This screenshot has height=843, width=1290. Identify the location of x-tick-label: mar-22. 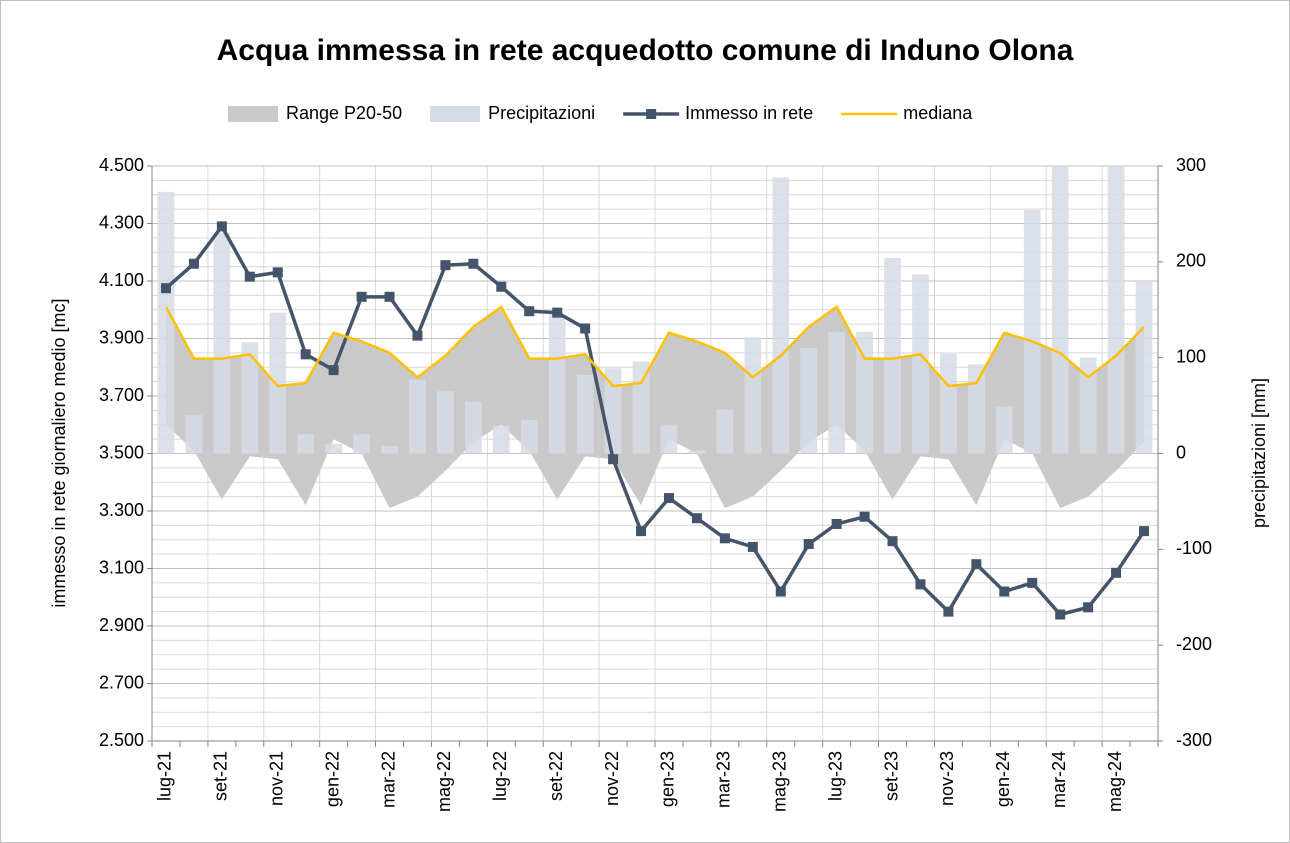
(388, 779).